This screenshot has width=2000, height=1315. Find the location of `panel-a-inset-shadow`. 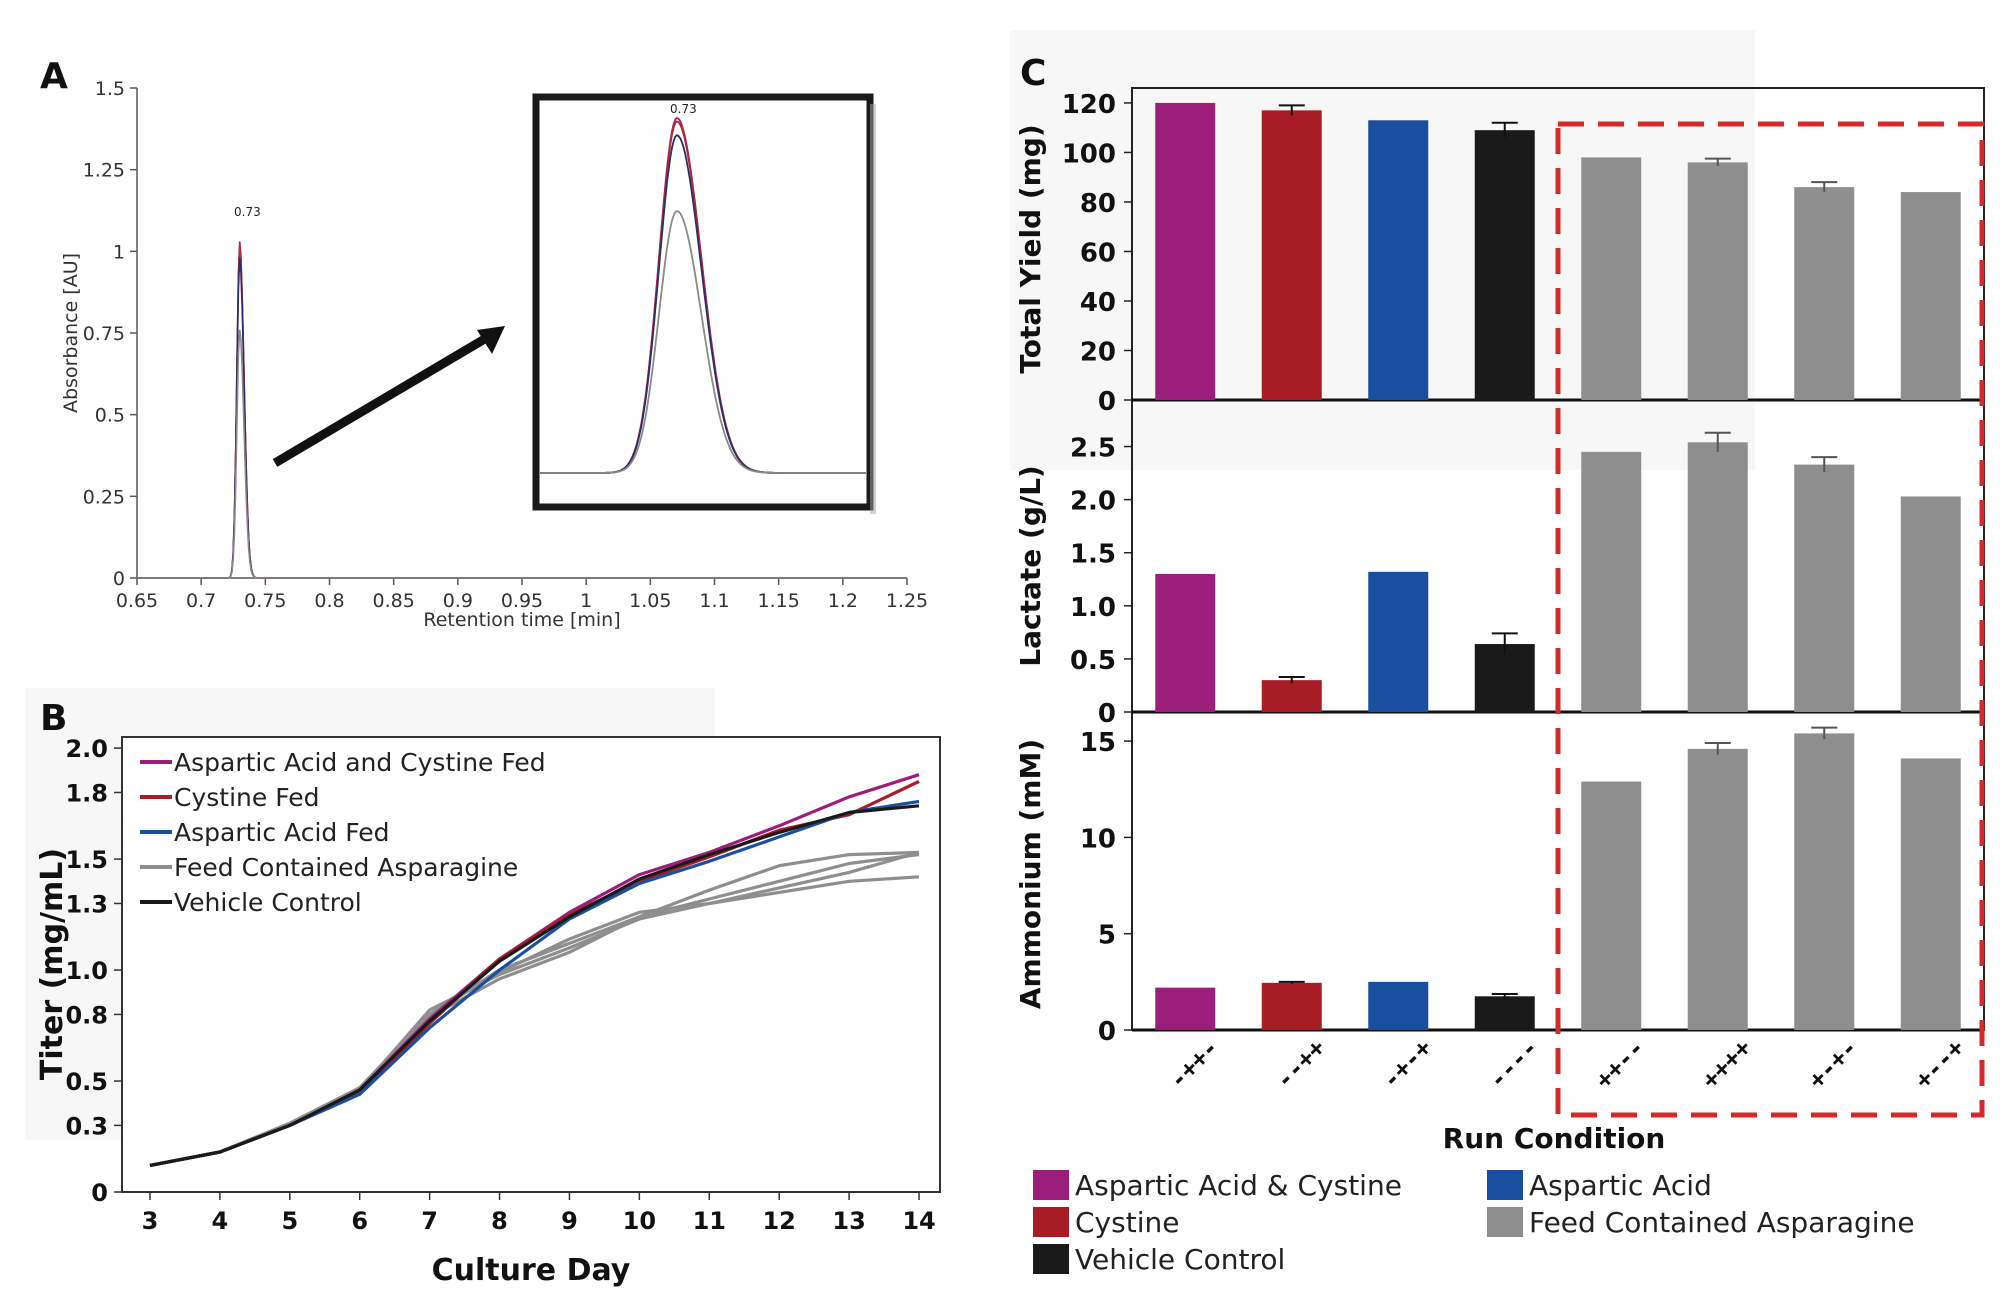

panel-a-inset-shadow is located at coordinates (873, 309).